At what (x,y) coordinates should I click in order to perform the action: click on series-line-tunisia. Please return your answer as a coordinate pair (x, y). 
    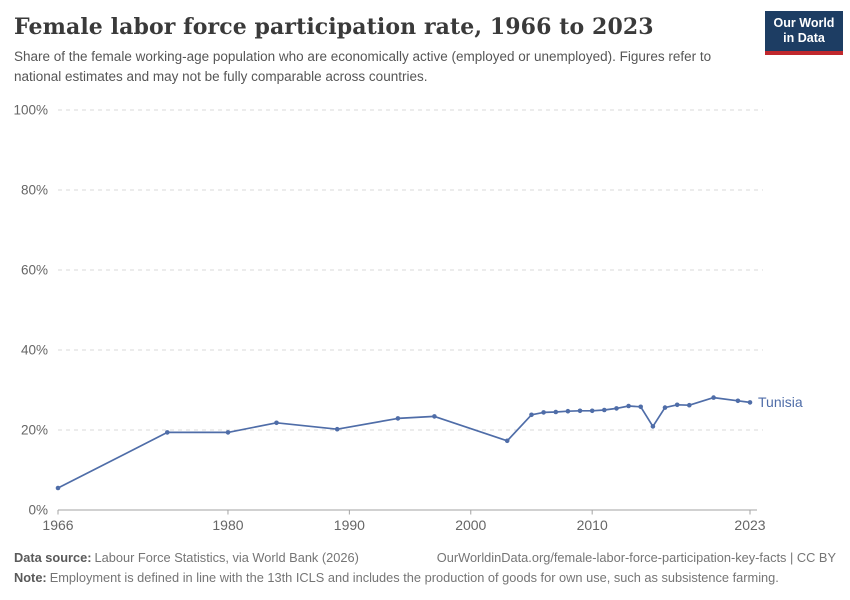
    Looking at the image, I should click on (404, 442).